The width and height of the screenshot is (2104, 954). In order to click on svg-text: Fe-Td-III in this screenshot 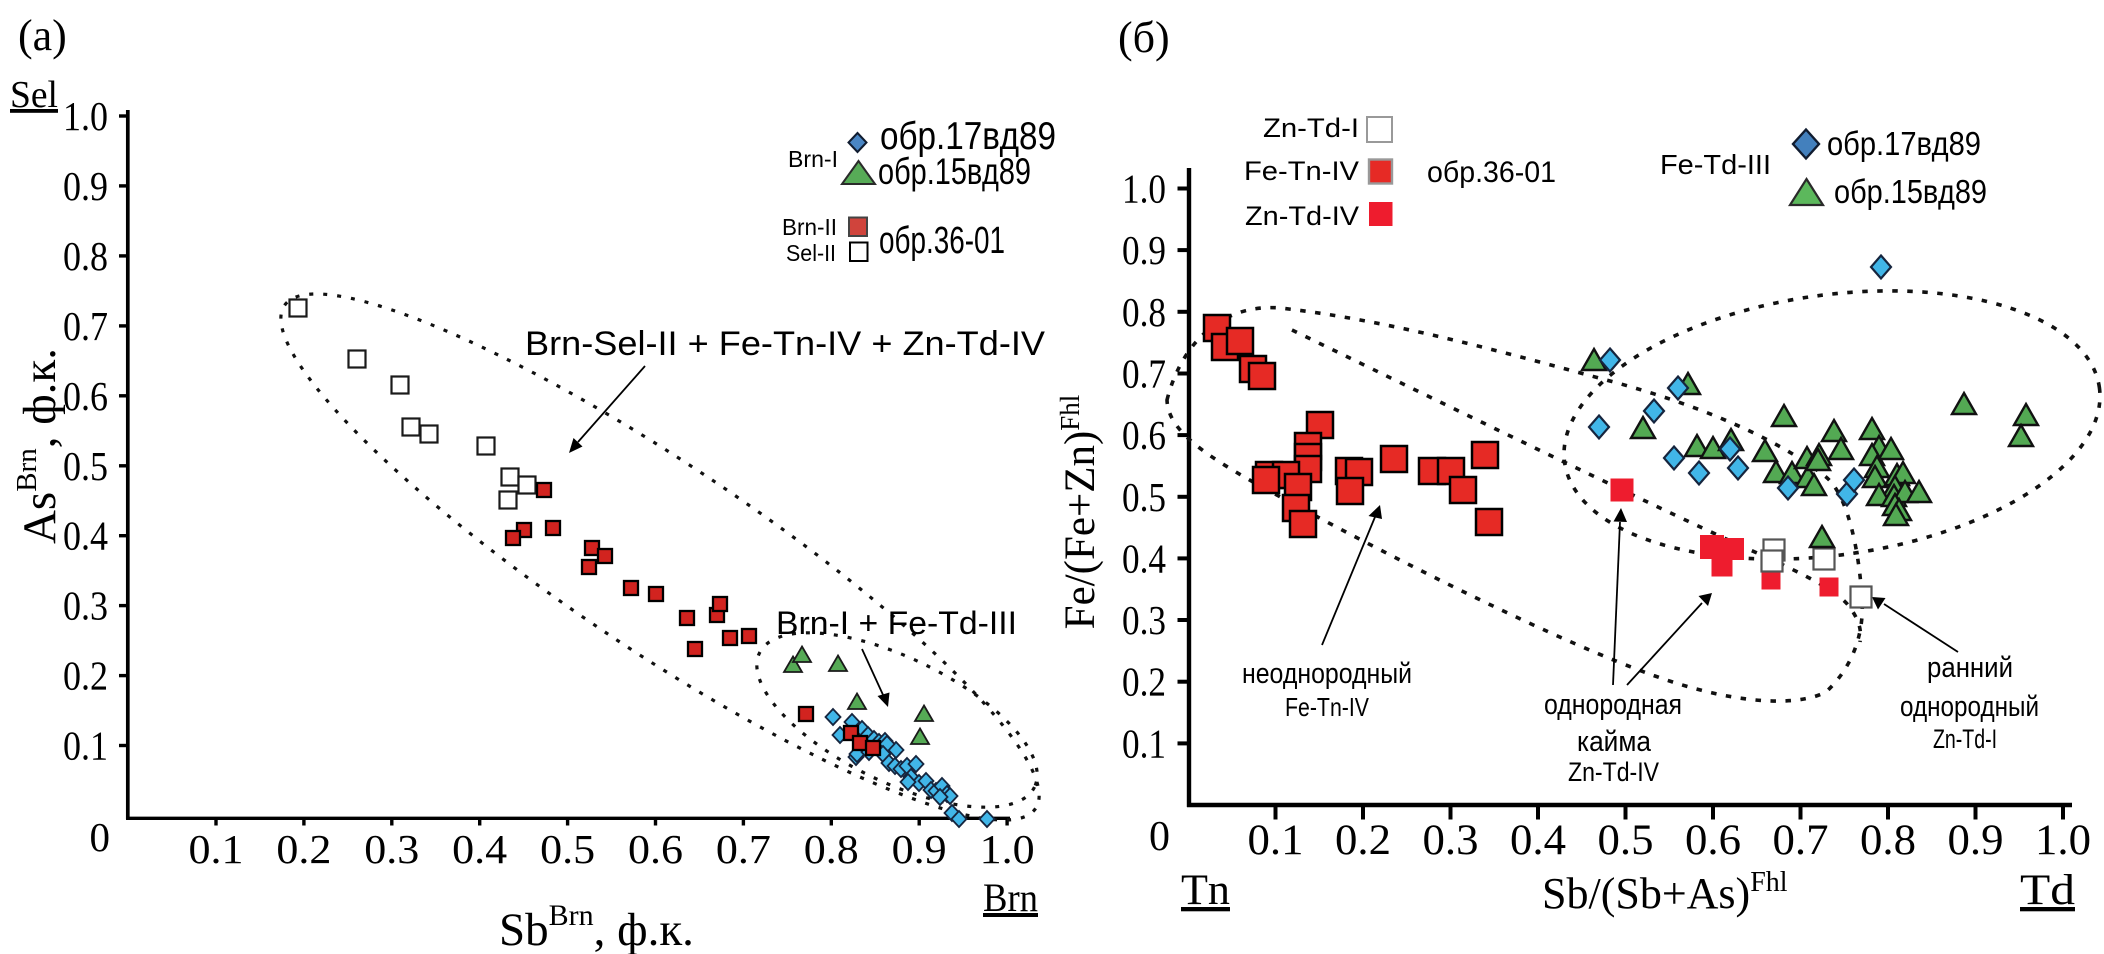, I will do `click(1715, 164)`.